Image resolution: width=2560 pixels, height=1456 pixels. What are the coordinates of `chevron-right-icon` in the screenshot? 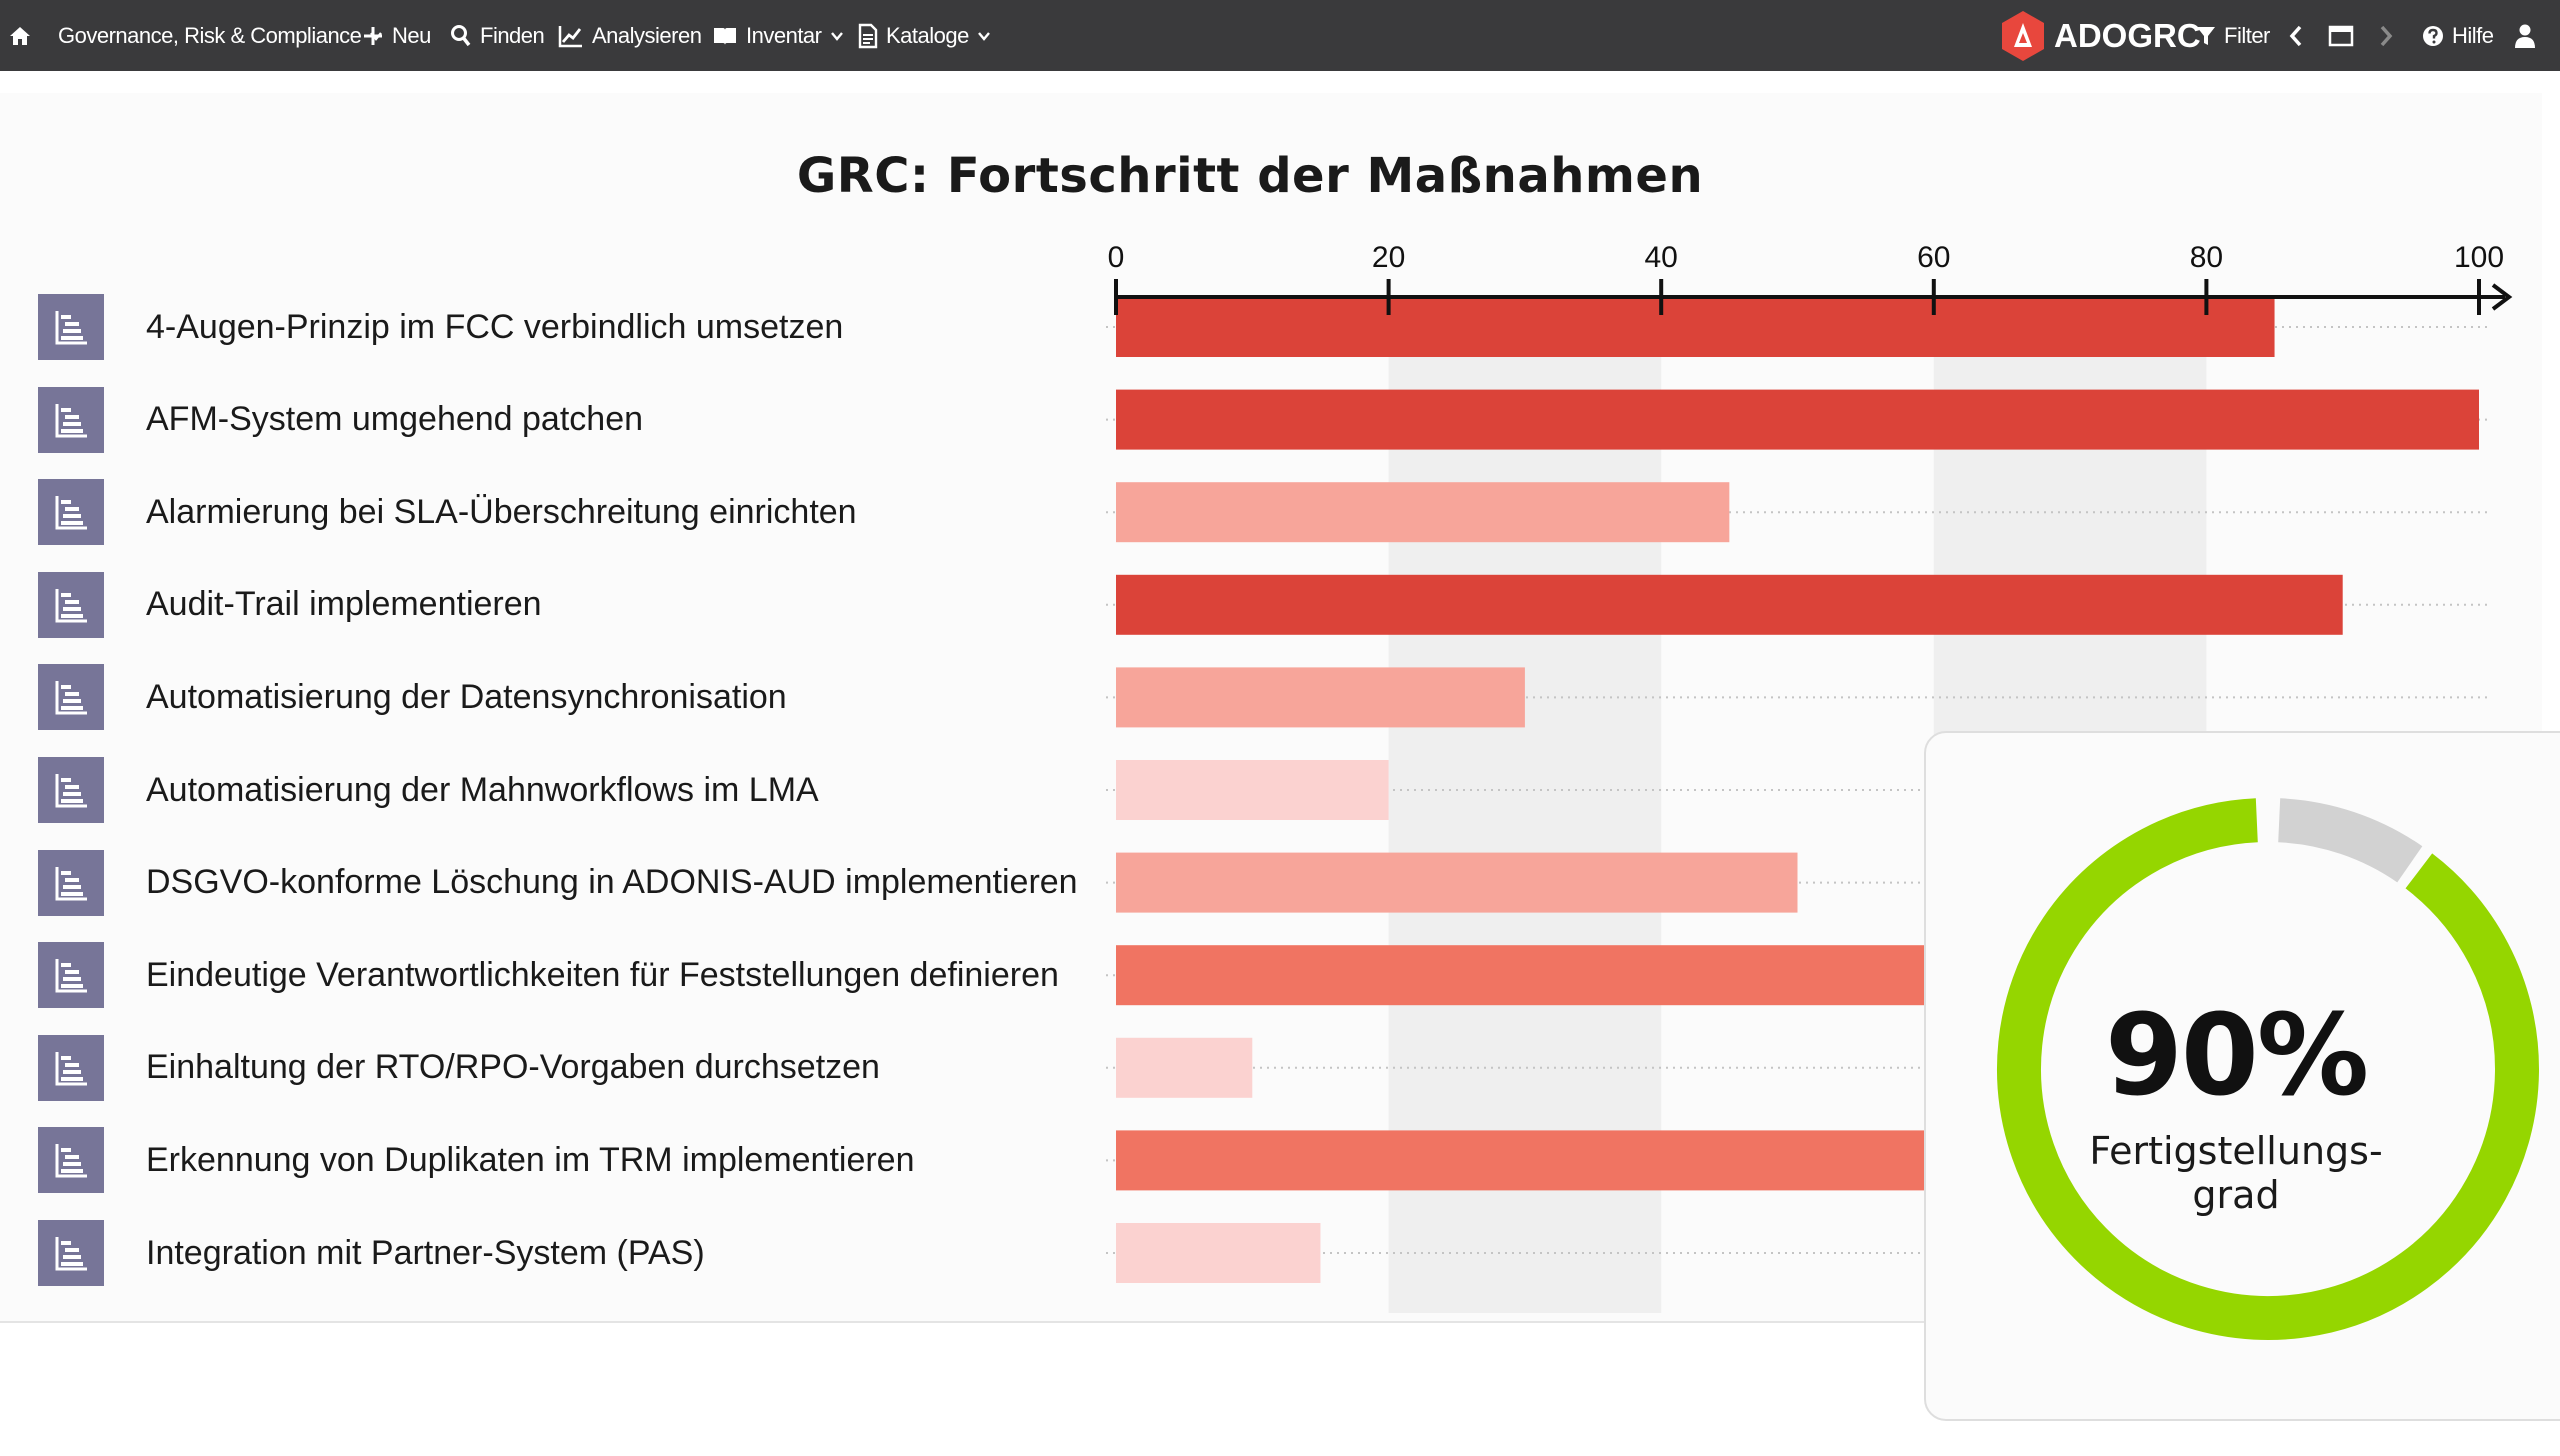 It's located at (2386, 35).